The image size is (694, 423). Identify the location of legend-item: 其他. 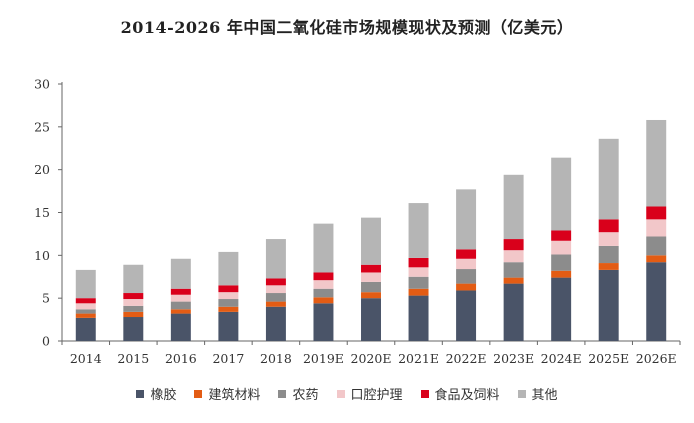
(537, 393).